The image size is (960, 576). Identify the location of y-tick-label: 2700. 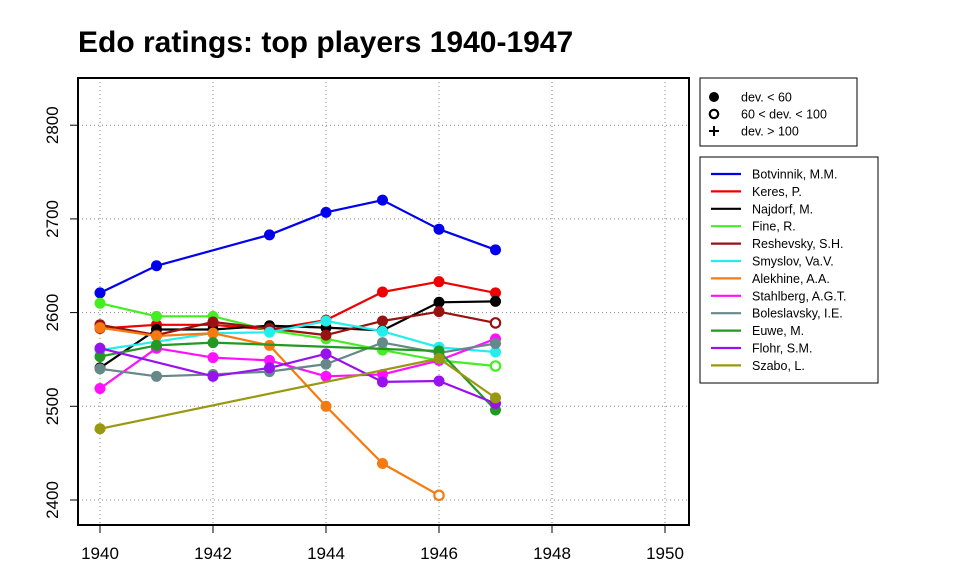
(52, 219).